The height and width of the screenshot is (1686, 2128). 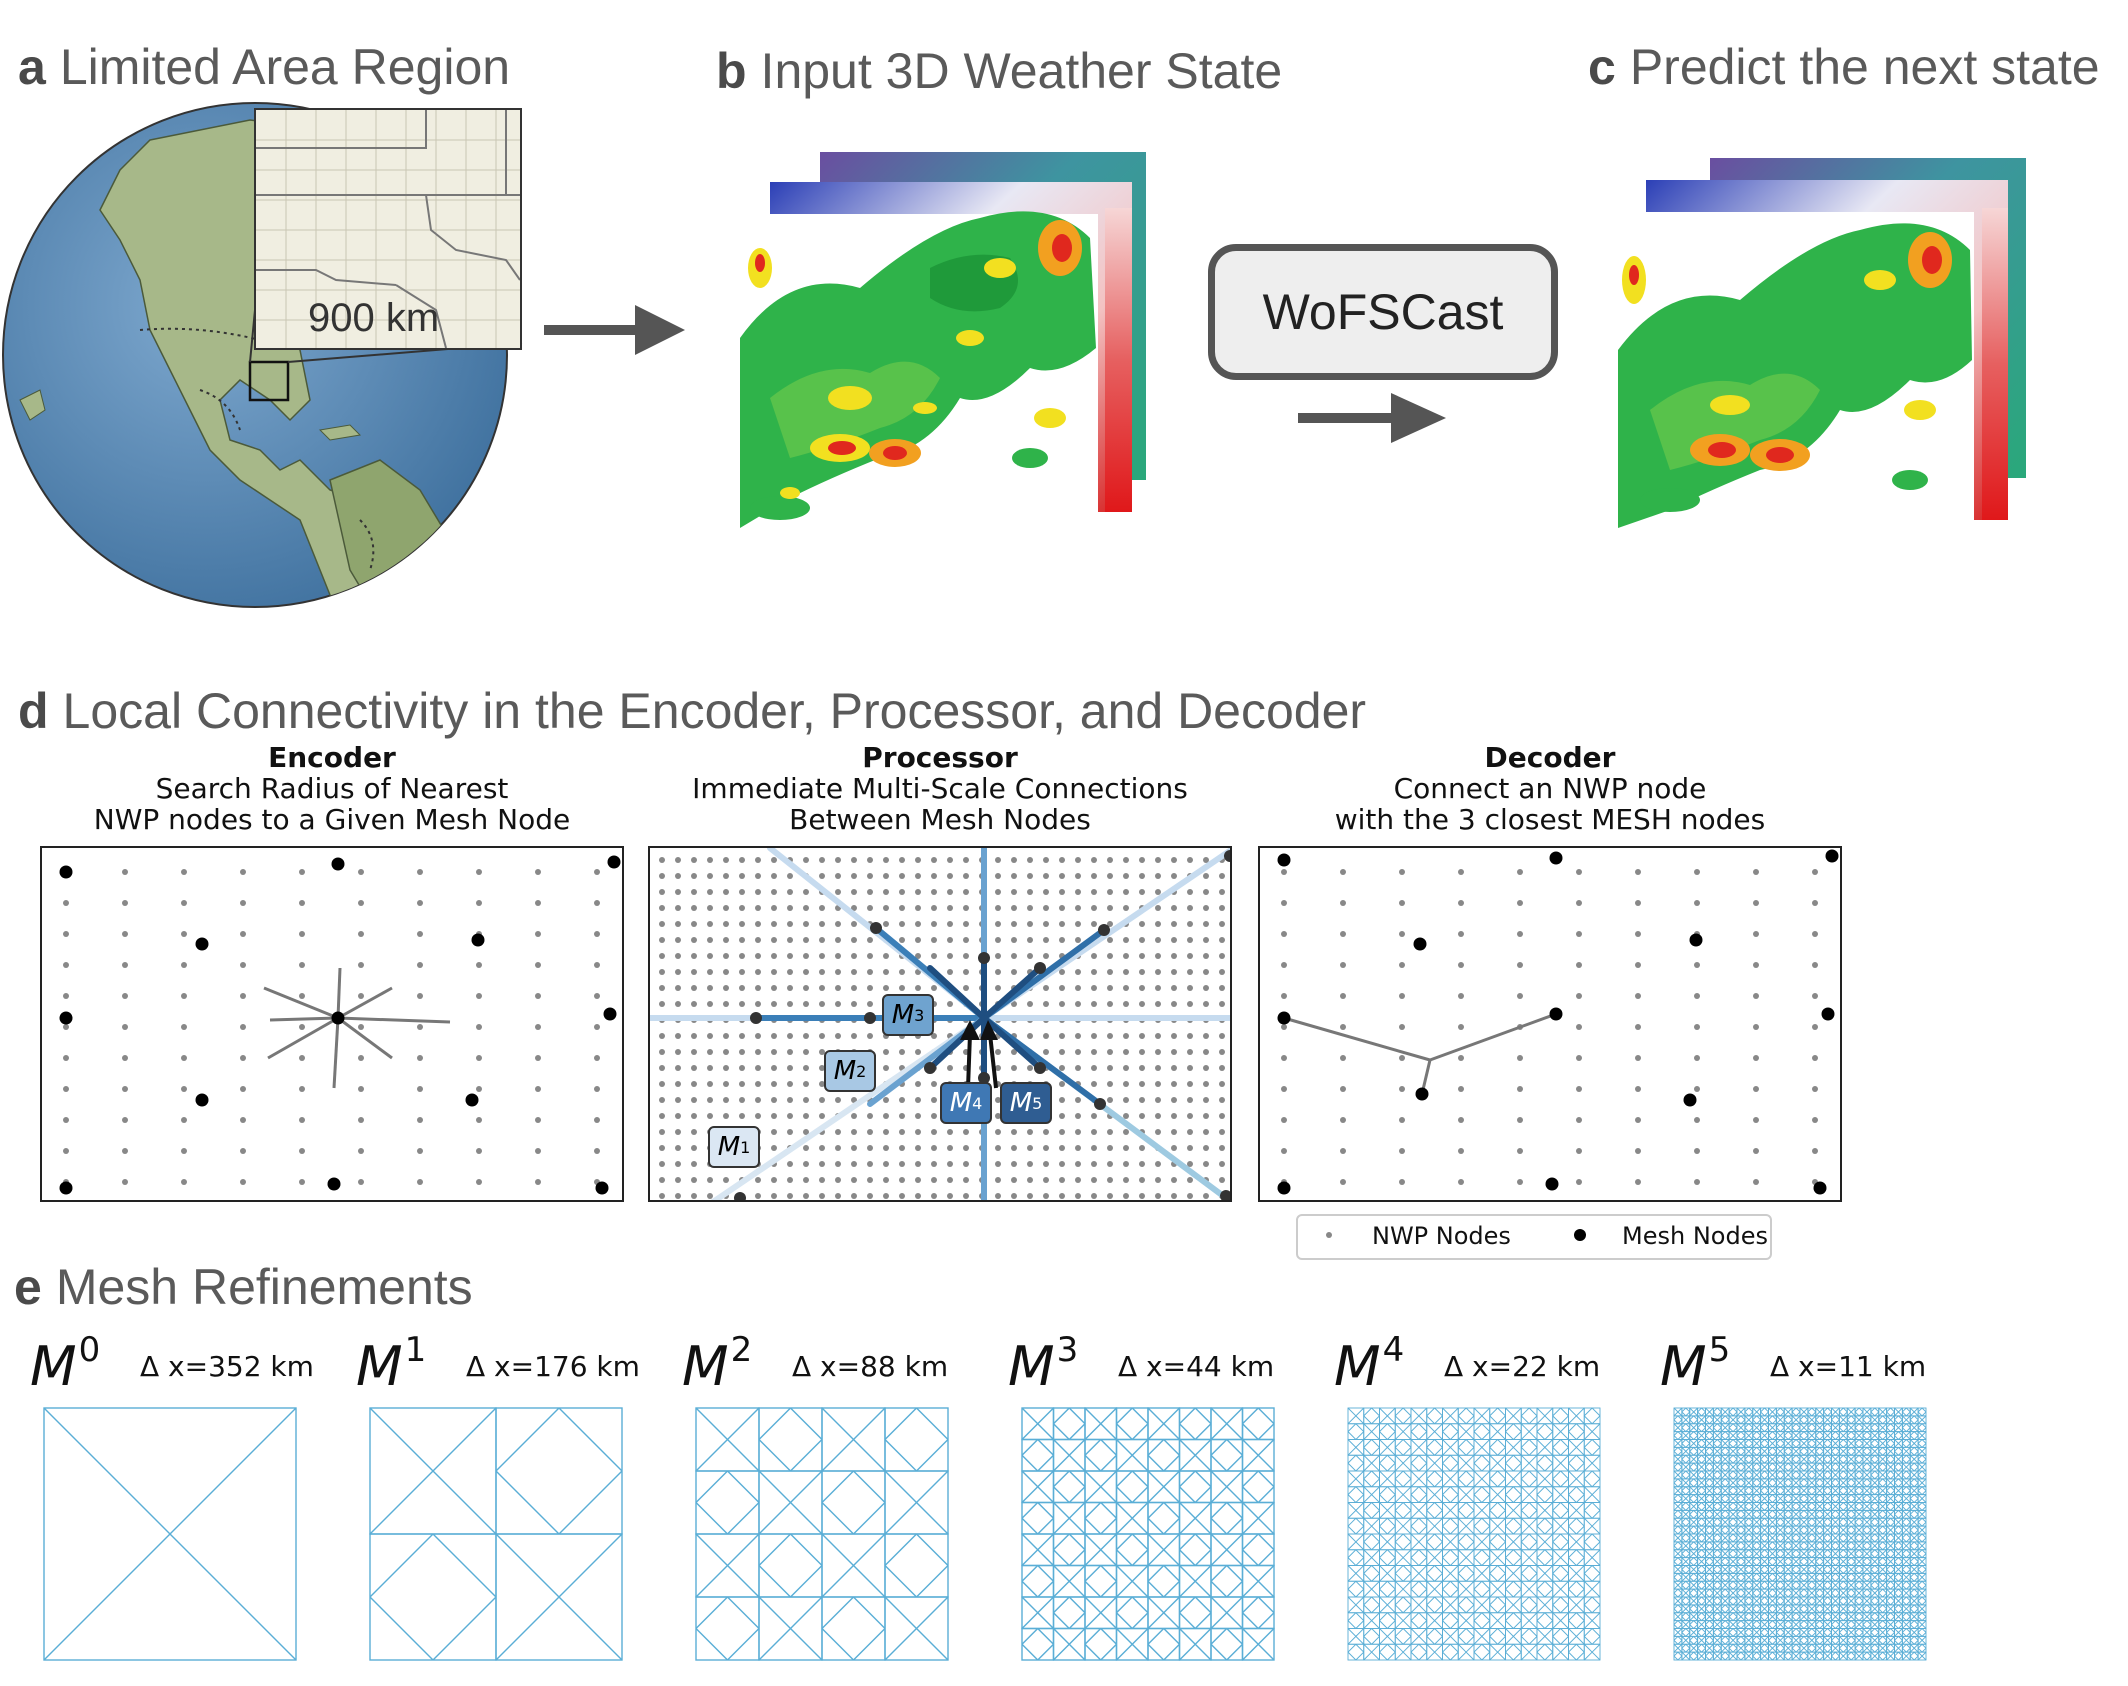 I want to click on panel-b-title: b Input 3D Weather State, so click(x=999, y=71).